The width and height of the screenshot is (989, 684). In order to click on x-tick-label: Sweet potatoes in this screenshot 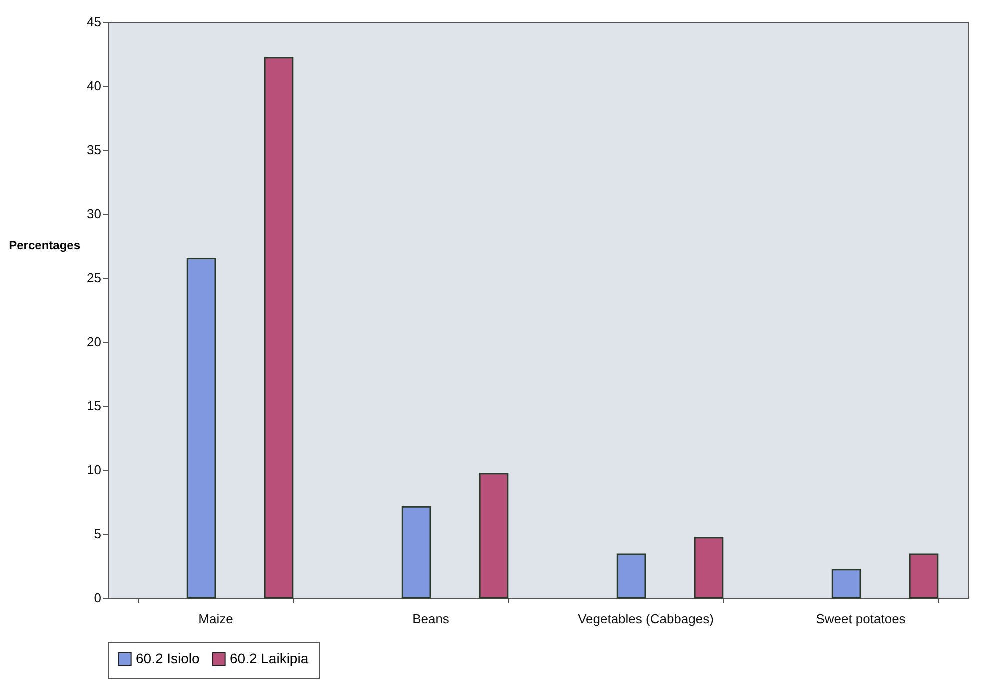, I will do `click(861, 619)`.